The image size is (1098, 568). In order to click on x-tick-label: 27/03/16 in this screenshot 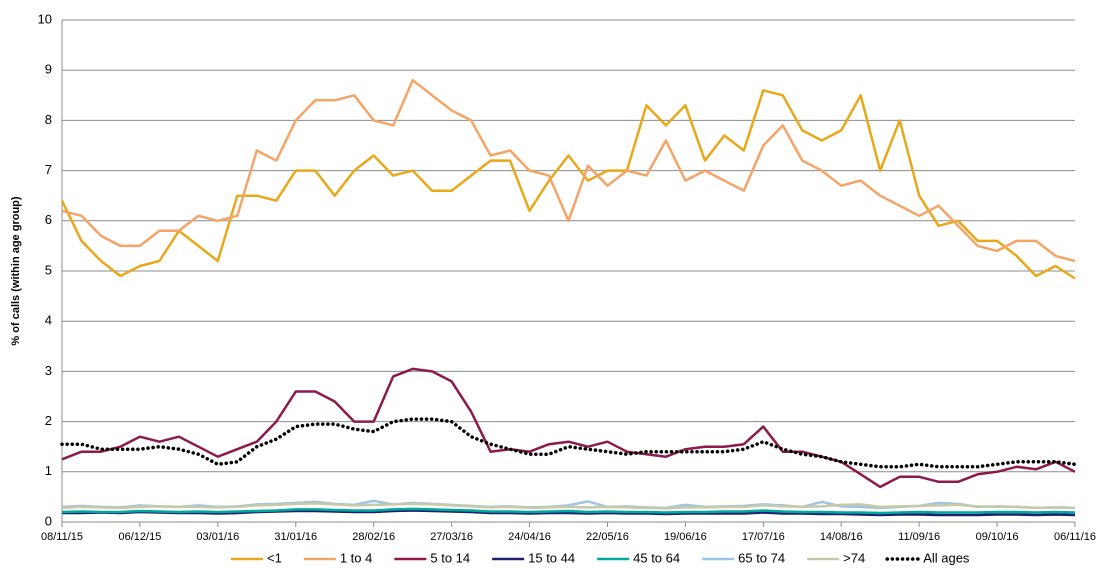, I will do `click(451, 537)`.